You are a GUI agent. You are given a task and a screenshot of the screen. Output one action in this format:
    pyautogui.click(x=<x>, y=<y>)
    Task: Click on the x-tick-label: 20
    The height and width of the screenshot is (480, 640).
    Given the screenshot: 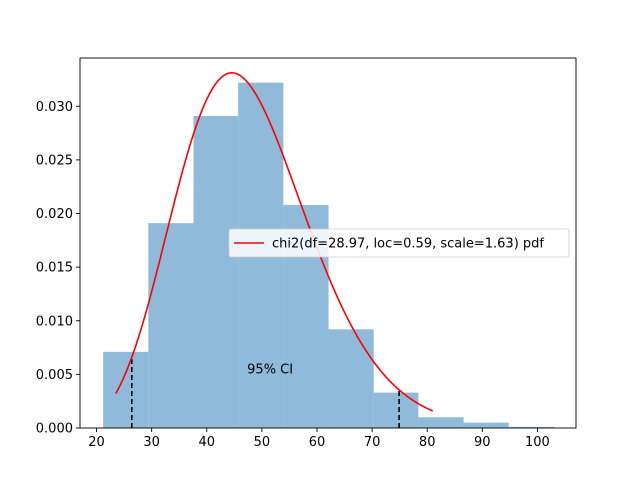 What is the action you would take?
    pyautogui.click(x=96, y=442)
    